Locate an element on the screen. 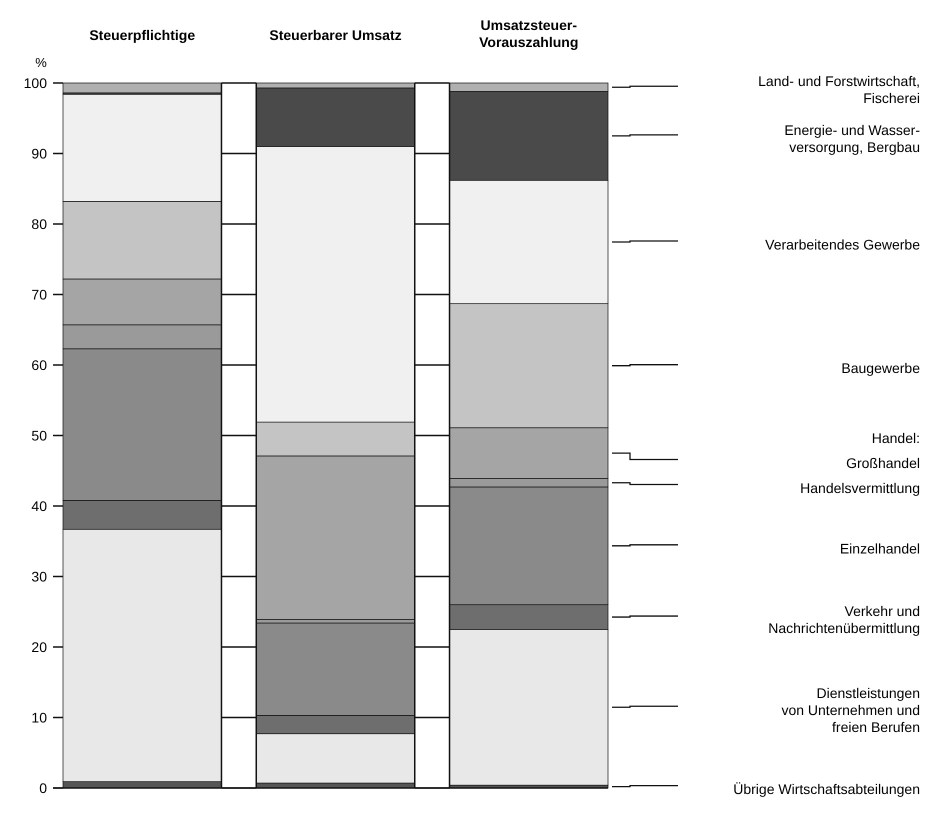 Image resolution: width=936 pixels, height=829 pixels. y-tick-label: 40 is located at coordinates (39, 506).